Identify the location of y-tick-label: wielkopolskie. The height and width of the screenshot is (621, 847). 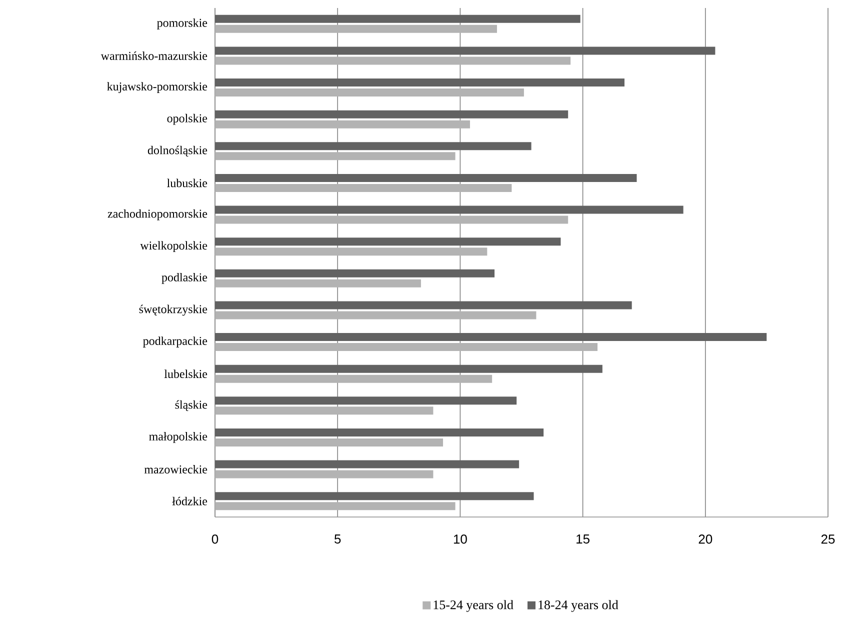
(174, 246).